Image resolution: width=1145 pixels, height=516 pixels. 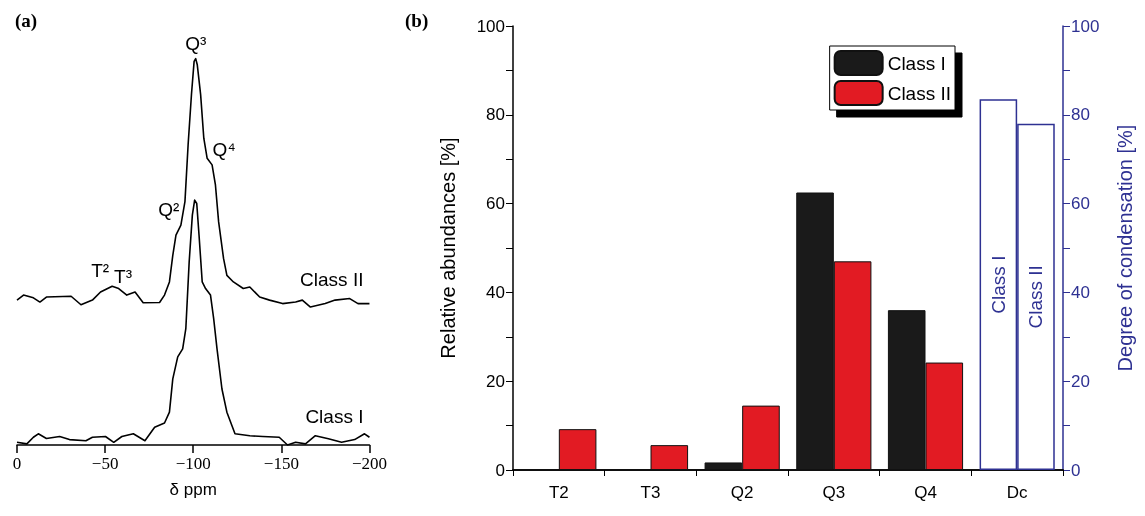 What do you see at coordinates (490, 26) in the screenshot?
I see `y-tick-label: 100` at bounding box center [490, 26].